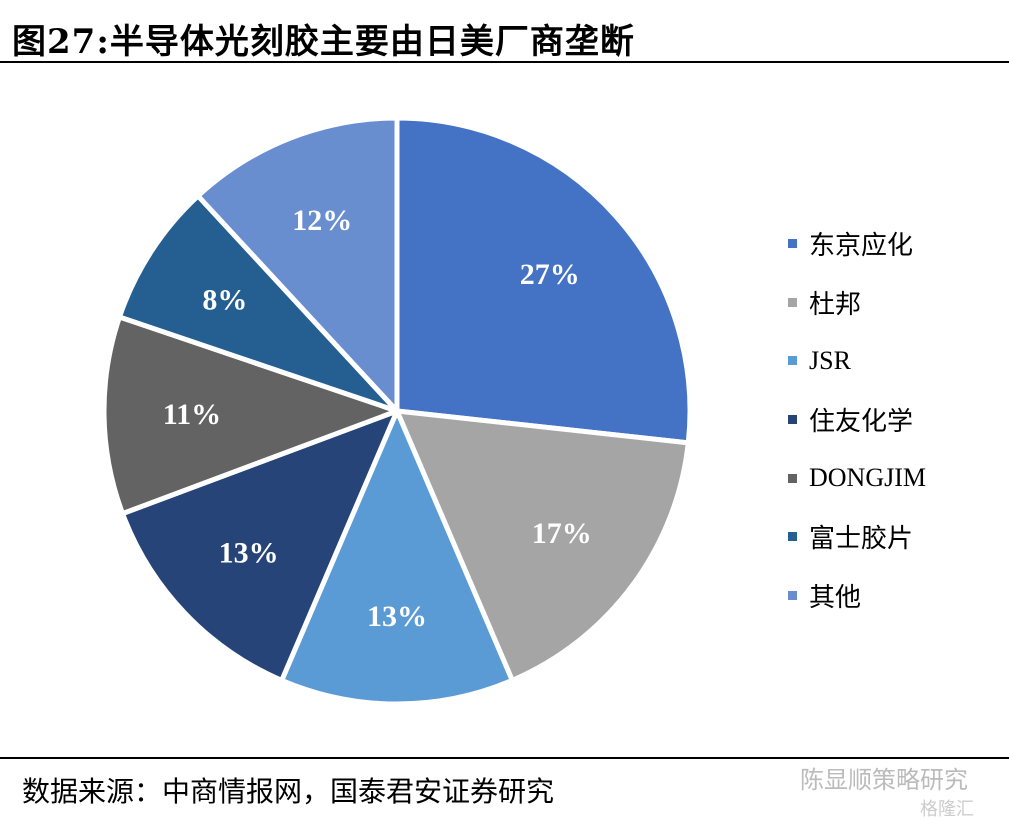 This screenshot has height=822, width=1009. What do you see at coordinates (867, 478) in the screenshot?
I see `legend-label: DONGJIM` at bounding box center [867, 478].